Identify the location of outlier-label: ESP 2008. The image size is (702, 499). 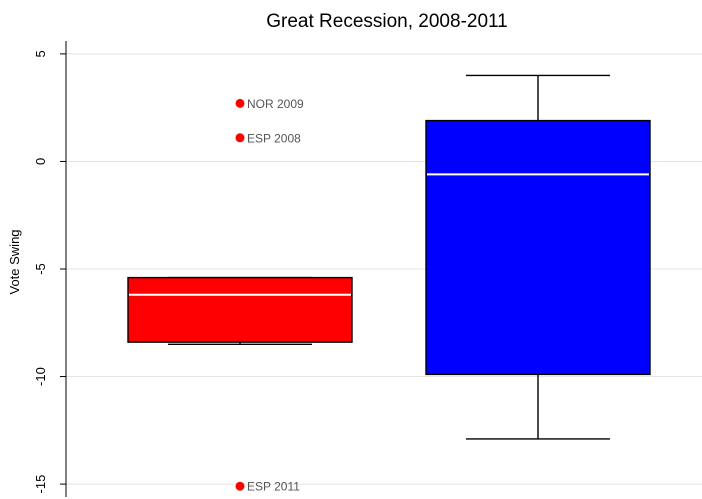
(274, 138).